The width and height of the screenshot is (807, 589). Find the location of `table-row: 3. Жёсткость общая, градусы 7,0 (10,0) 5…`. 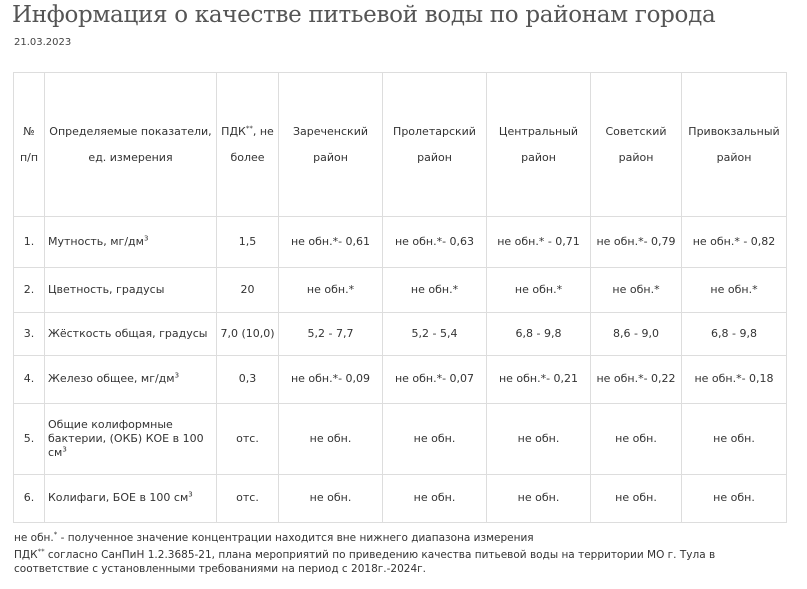

table-row: 3. Жёсткость общая, градусы 7,0 (10,0) 5… is located at coordinates (400, 334).